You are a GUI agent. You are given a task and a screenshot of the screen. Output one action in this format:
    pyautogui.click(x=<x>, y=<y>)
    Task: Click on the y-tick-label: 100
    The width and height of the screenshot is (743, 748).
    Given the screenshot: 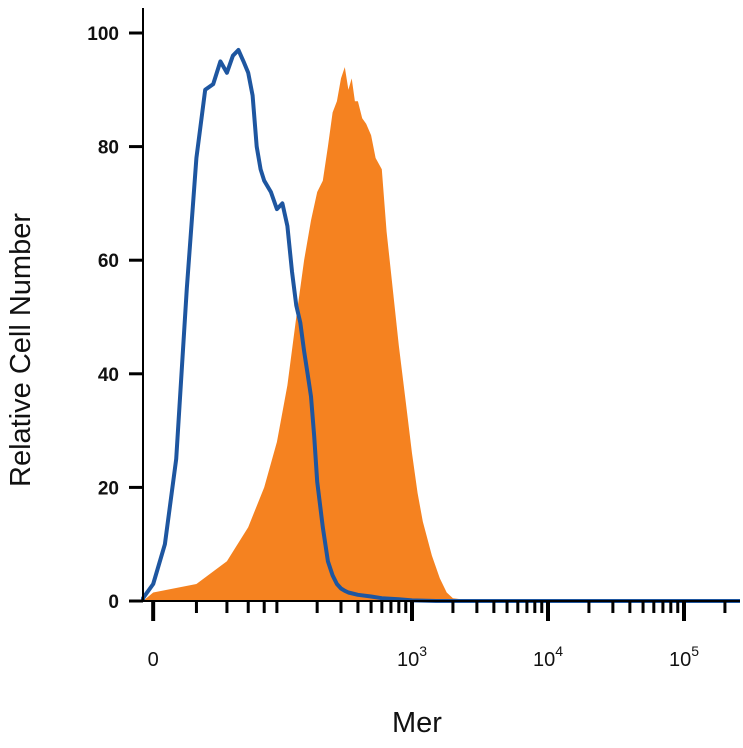 What is the action you would take?
    pyautogui.click(x=103, y=34)
    